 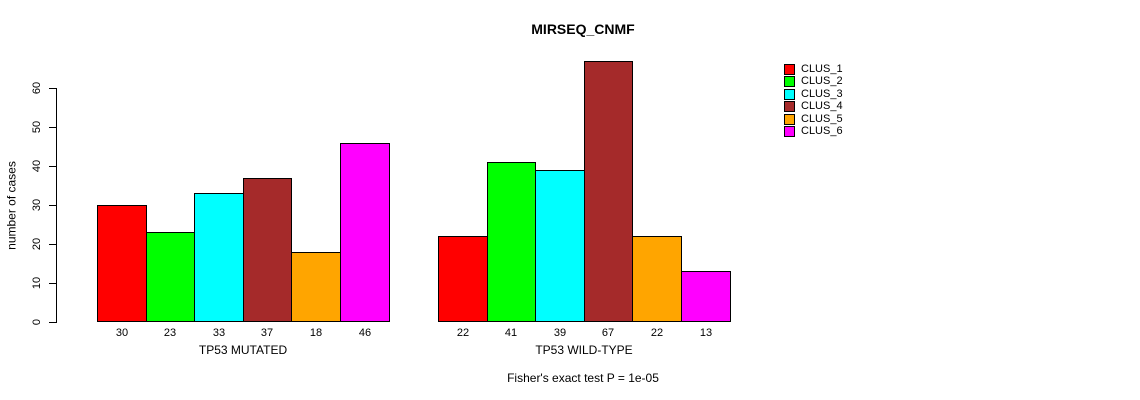 I want to click on legend-label: CLUS_4, so click(x=822, y=106).